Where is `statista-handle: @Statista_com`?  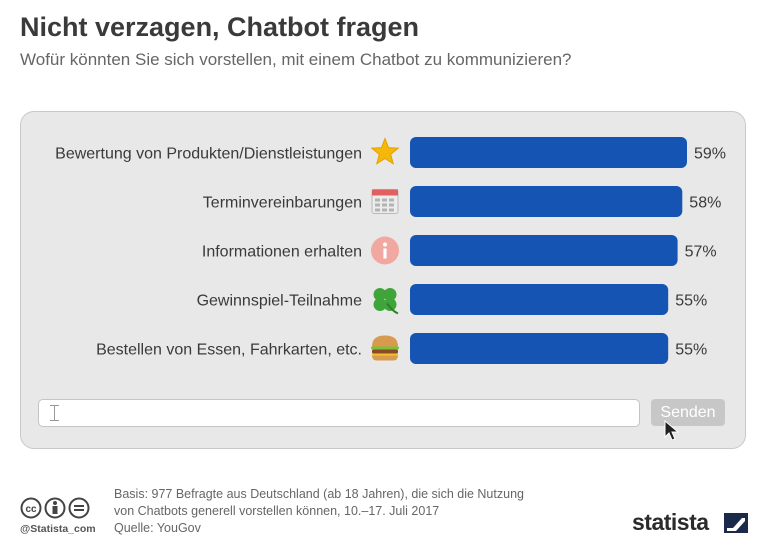 statista-handle: @Statista_com is located at coordinates (58, 529).